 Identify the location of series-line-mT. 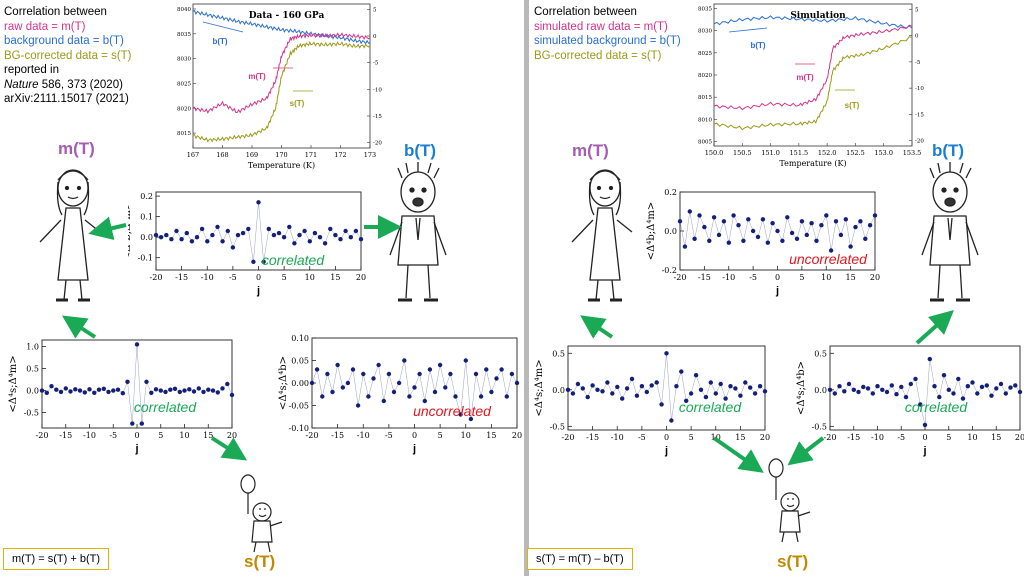
(281, 73).